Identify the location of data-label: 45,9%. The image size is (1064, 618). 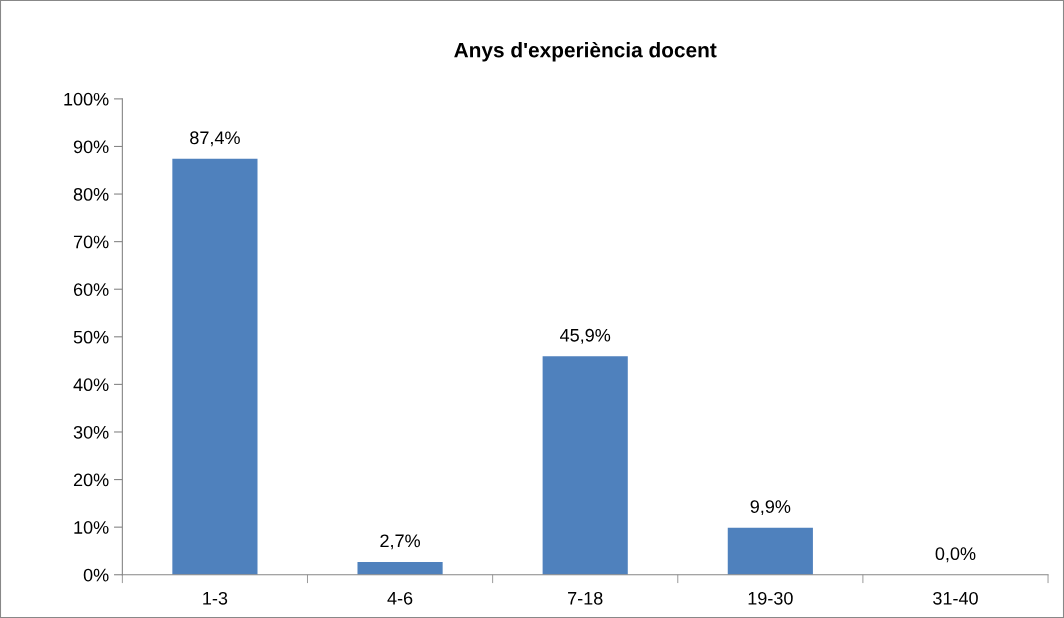
(585, 336).